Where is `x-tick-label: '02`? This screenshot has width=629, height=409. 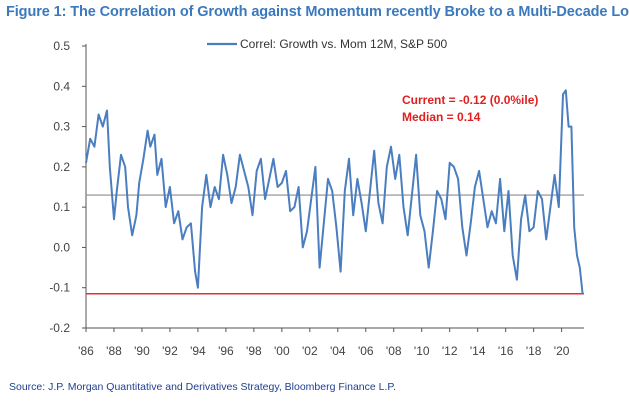
x-tick-label: '02 is located at coordinates (310, 351).